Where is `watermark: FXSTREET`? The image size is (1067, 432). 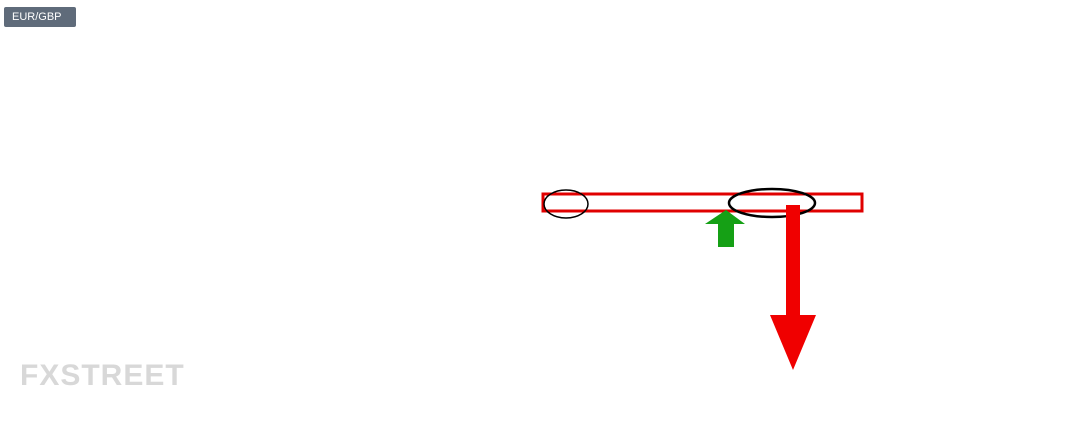
watermark: FXSTREET is located at coordinates (102, 375).